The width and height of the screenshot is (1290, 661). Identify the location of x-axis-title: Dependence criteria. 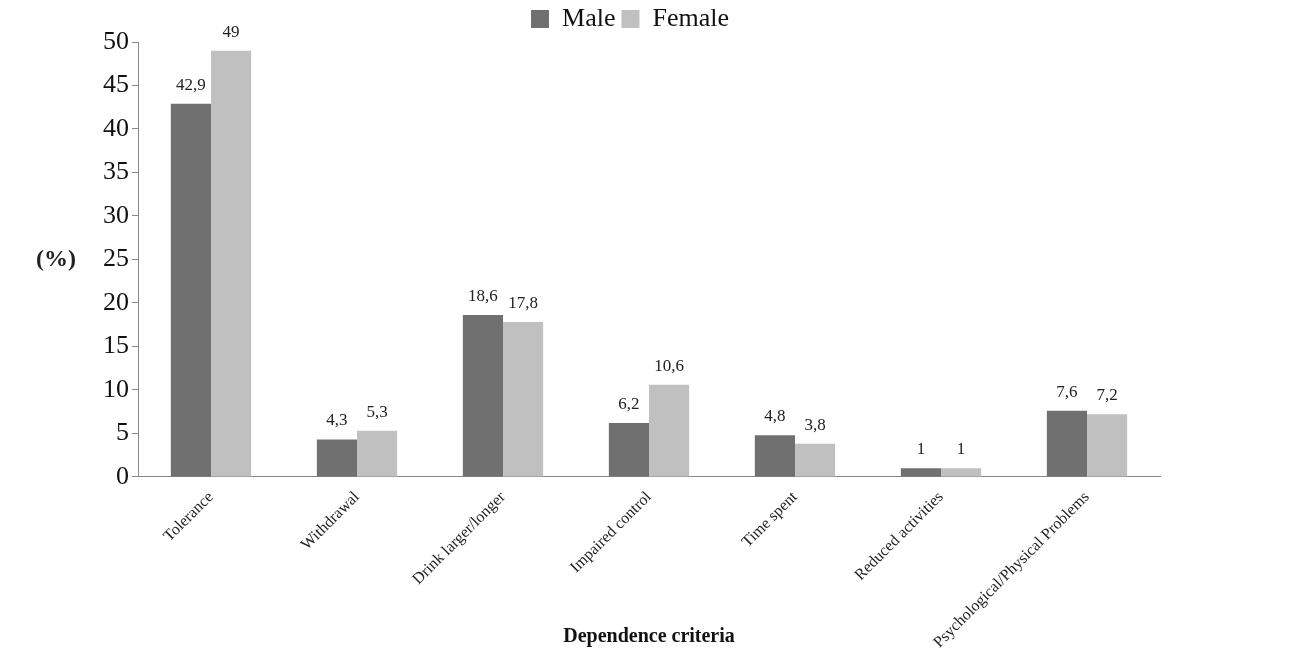
(649, 636).